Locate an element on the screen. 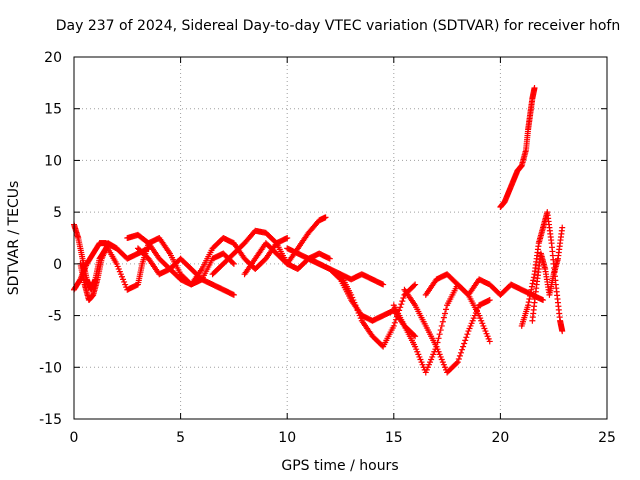  series-sat-p is located at coordinates (517, 147).